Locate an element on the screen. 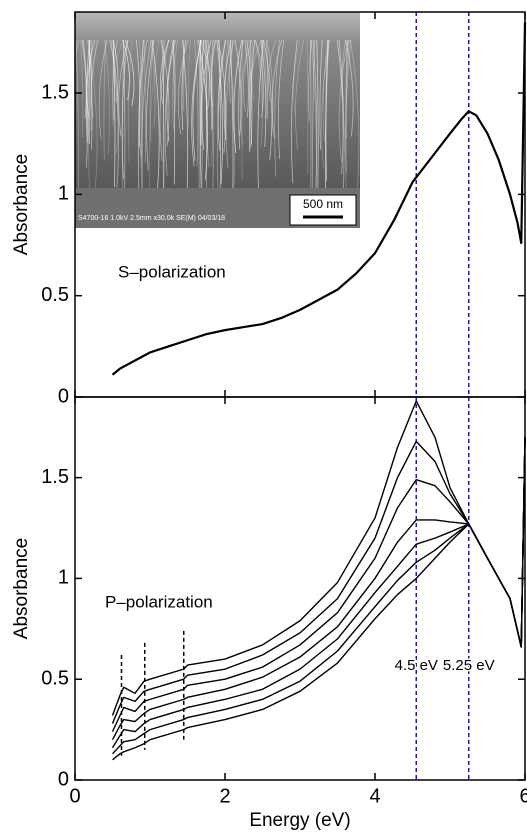 This screenshot has height=835, width=527. annotation: P–polarization is located at coordinates (159, 601).